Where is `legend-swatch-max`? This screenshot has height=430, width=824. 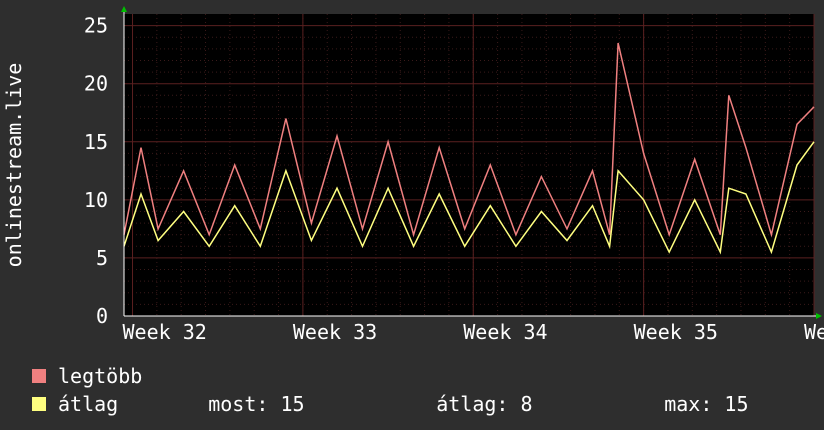 legend-swatch-max is located at coordinates (39, 376).